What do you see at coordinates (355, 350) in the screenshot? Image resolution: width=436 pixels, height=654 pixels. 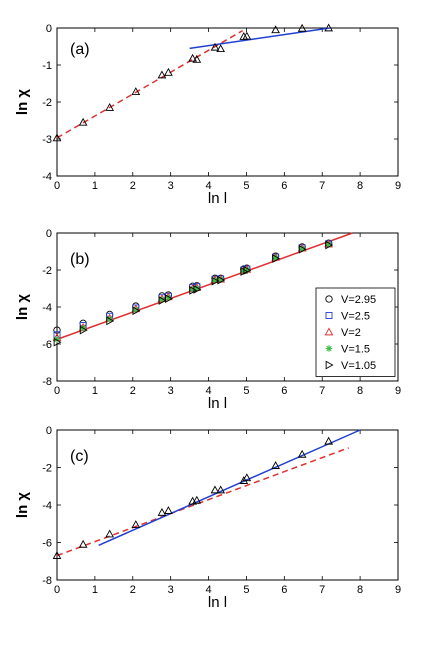 I see `legend-entry: V=1.5` at bounding box center [355, 350].